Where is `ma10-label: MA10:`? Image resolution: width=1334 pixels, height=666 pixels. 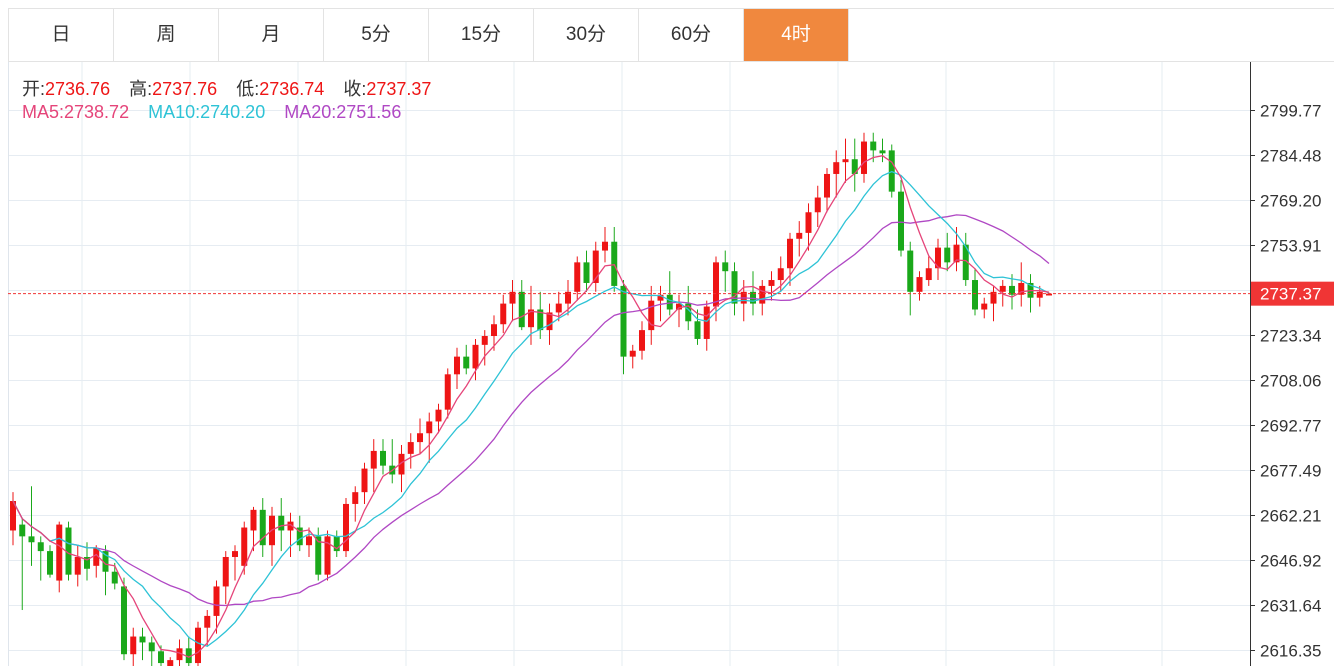
ma10-label: MA10: is located at coordinates (174, 112).